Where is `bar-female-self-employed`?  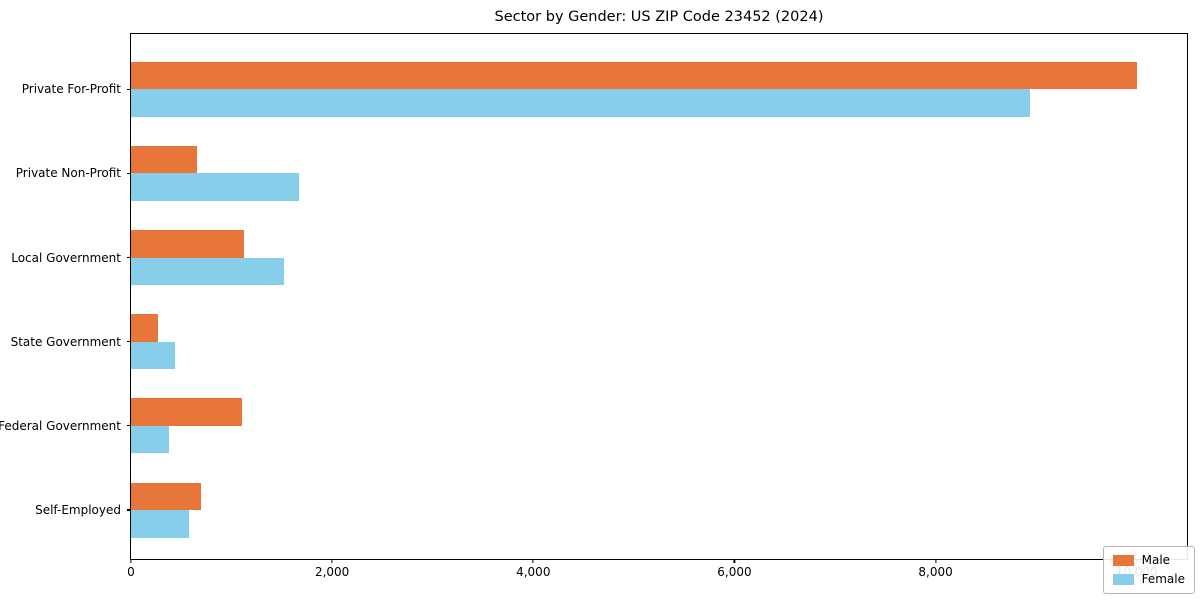 bar-female-self-employed is located at coordinates (160, 524).